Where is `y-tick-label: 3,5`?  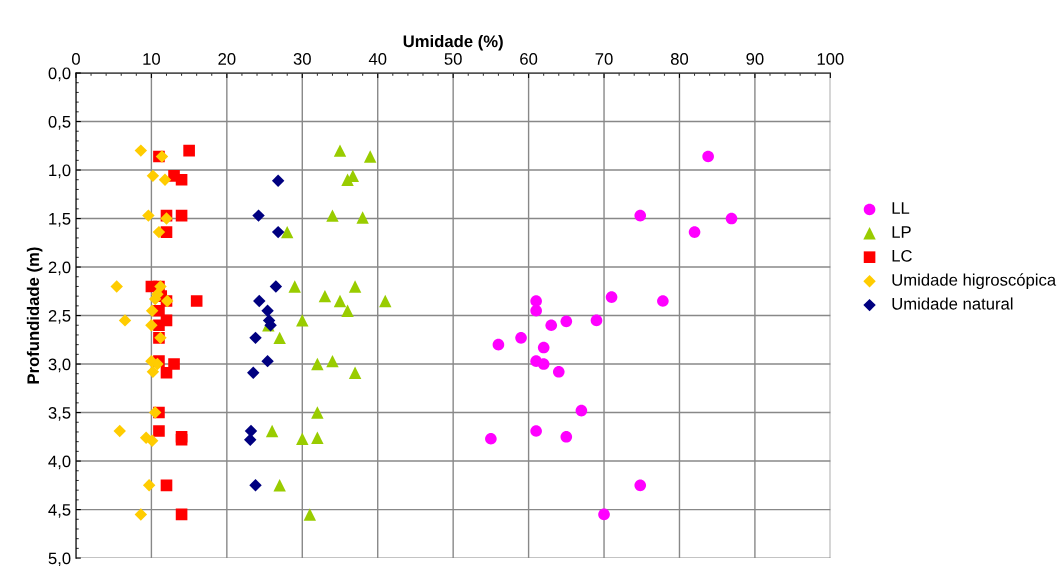
y-tick-label: 3,5 is located at coordinates (59, 413).